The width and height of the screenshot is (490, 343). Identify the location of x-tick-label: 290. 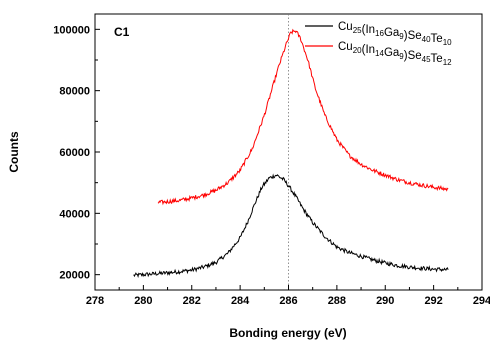
(385, 301).